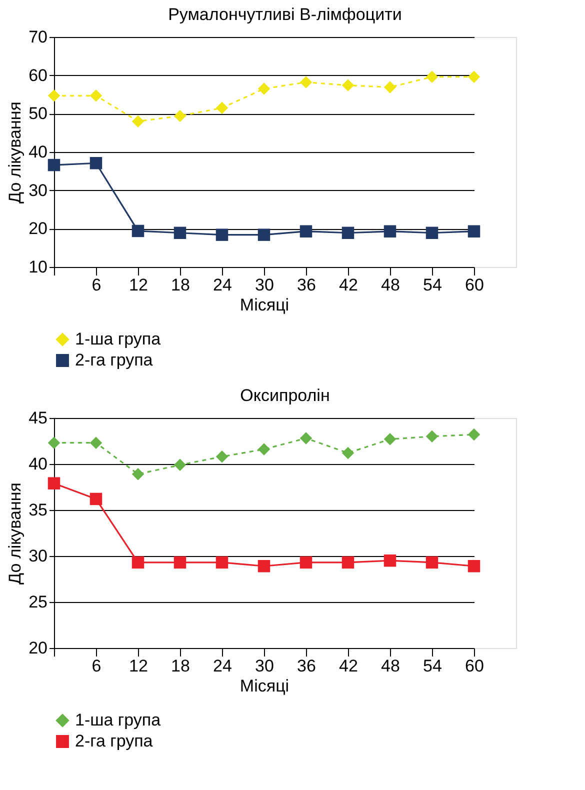  Describe the element at coordinates (285, 14) in the screenshot. I see `chart-title: Румалончутливі В-лімфоцити` at that location.